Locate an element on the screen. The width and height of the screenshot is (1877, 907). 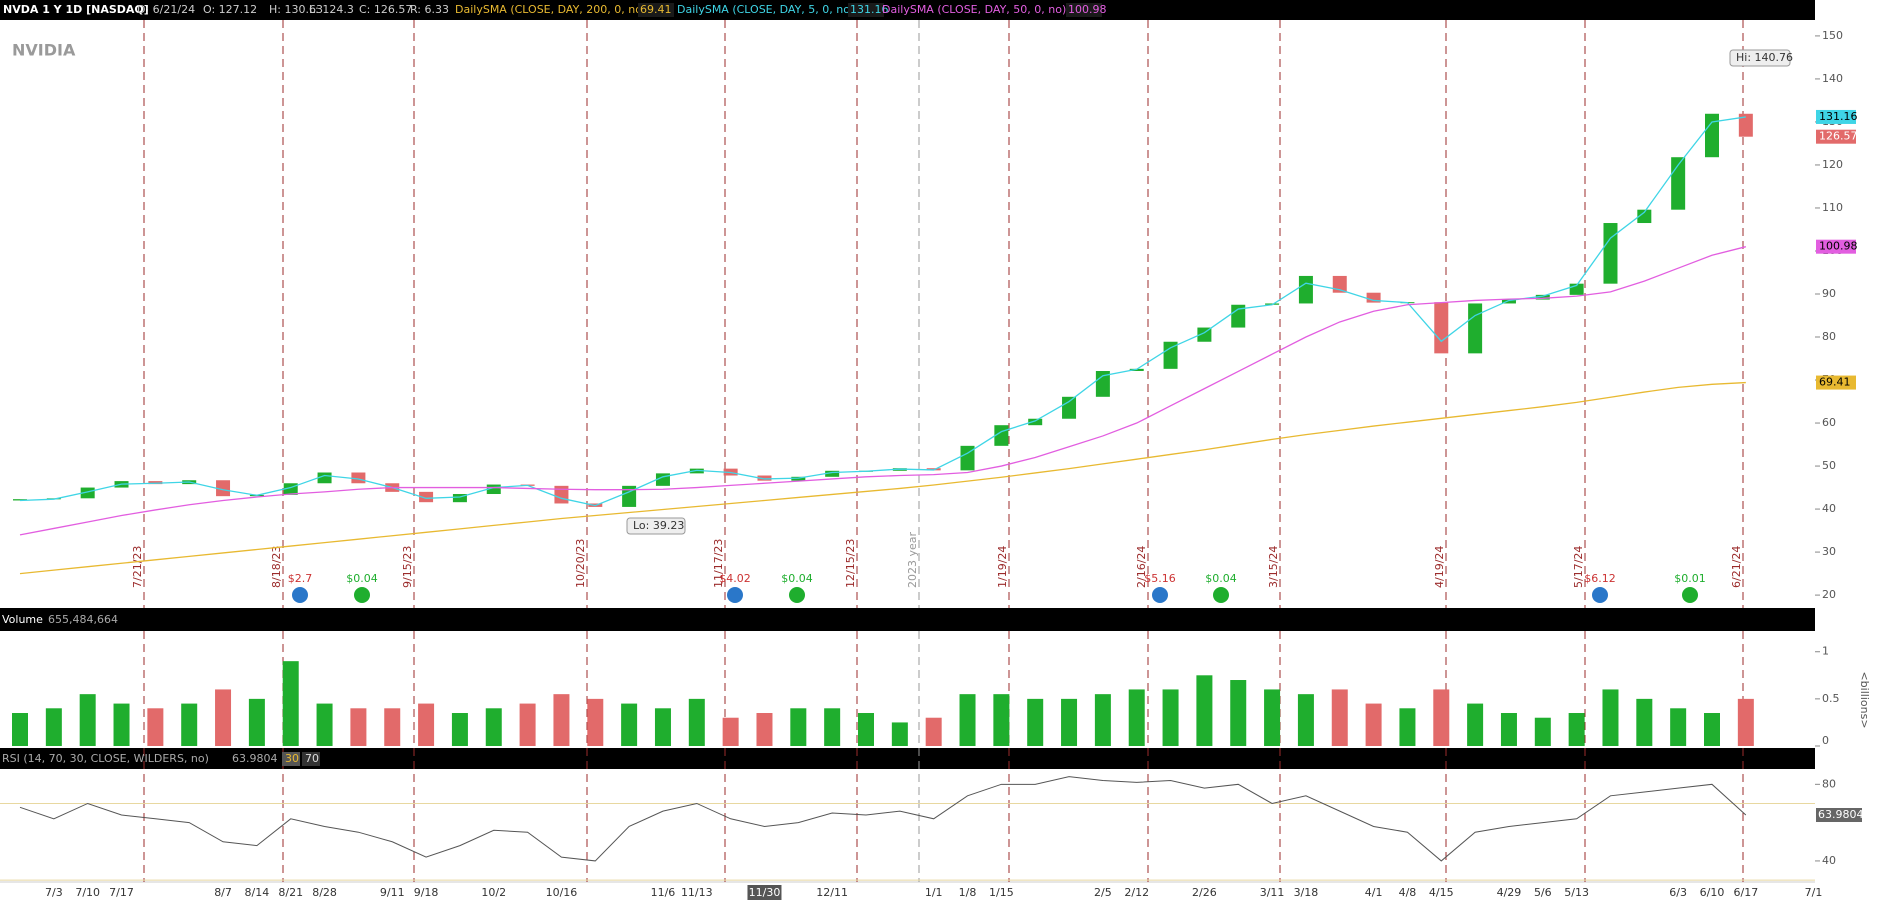
legend-value: 100.98 is located at coordinates (1087, 9).